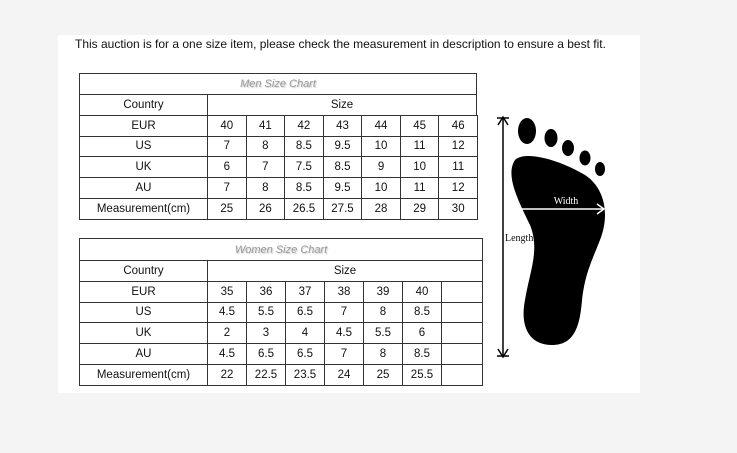  What do you see at coordinates (458, 209) in the screenshot?
I see `size-value: 30` at bounding box center [458, 209].